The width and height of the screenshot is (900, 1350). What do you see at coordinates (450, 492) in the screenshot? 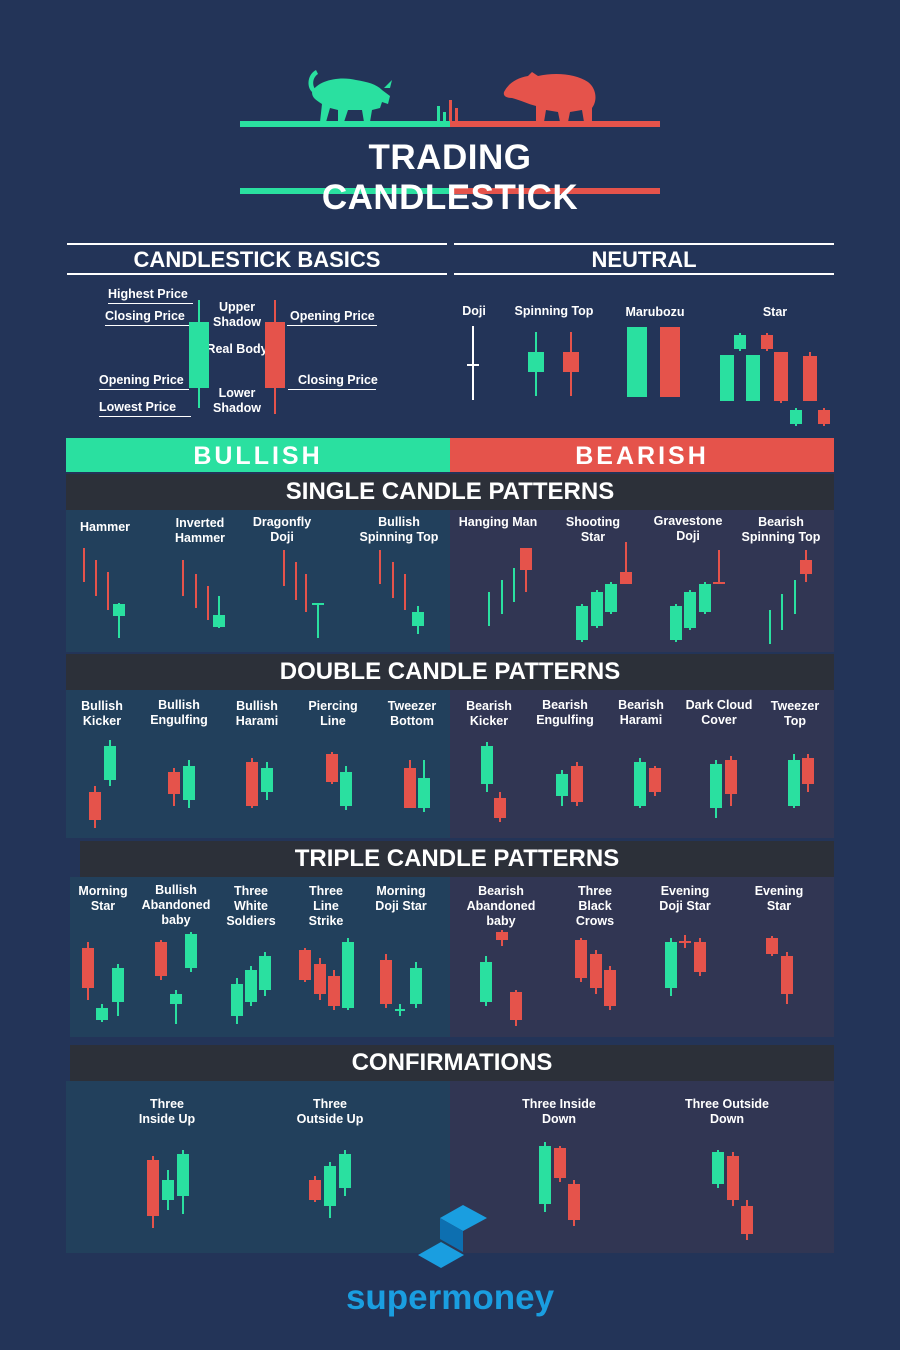
I see `single-heading: SINGLE CANDLE PATTERNS` at bounding box center [450, 492].